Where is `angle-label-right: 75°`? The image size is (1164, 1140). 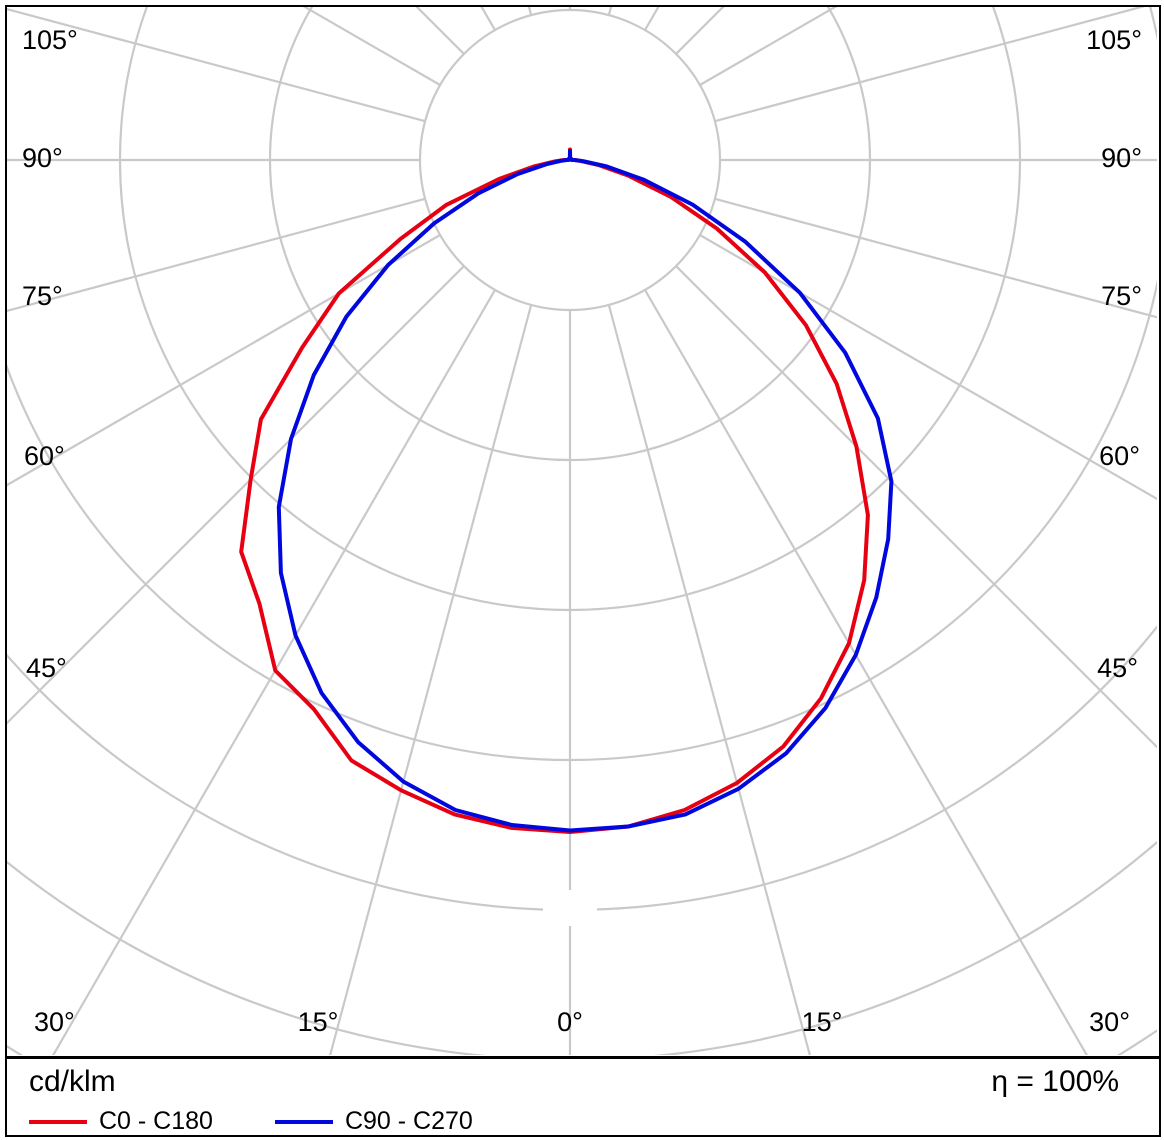 angle-label-right: 75° is located at coordinates (1121, 296).